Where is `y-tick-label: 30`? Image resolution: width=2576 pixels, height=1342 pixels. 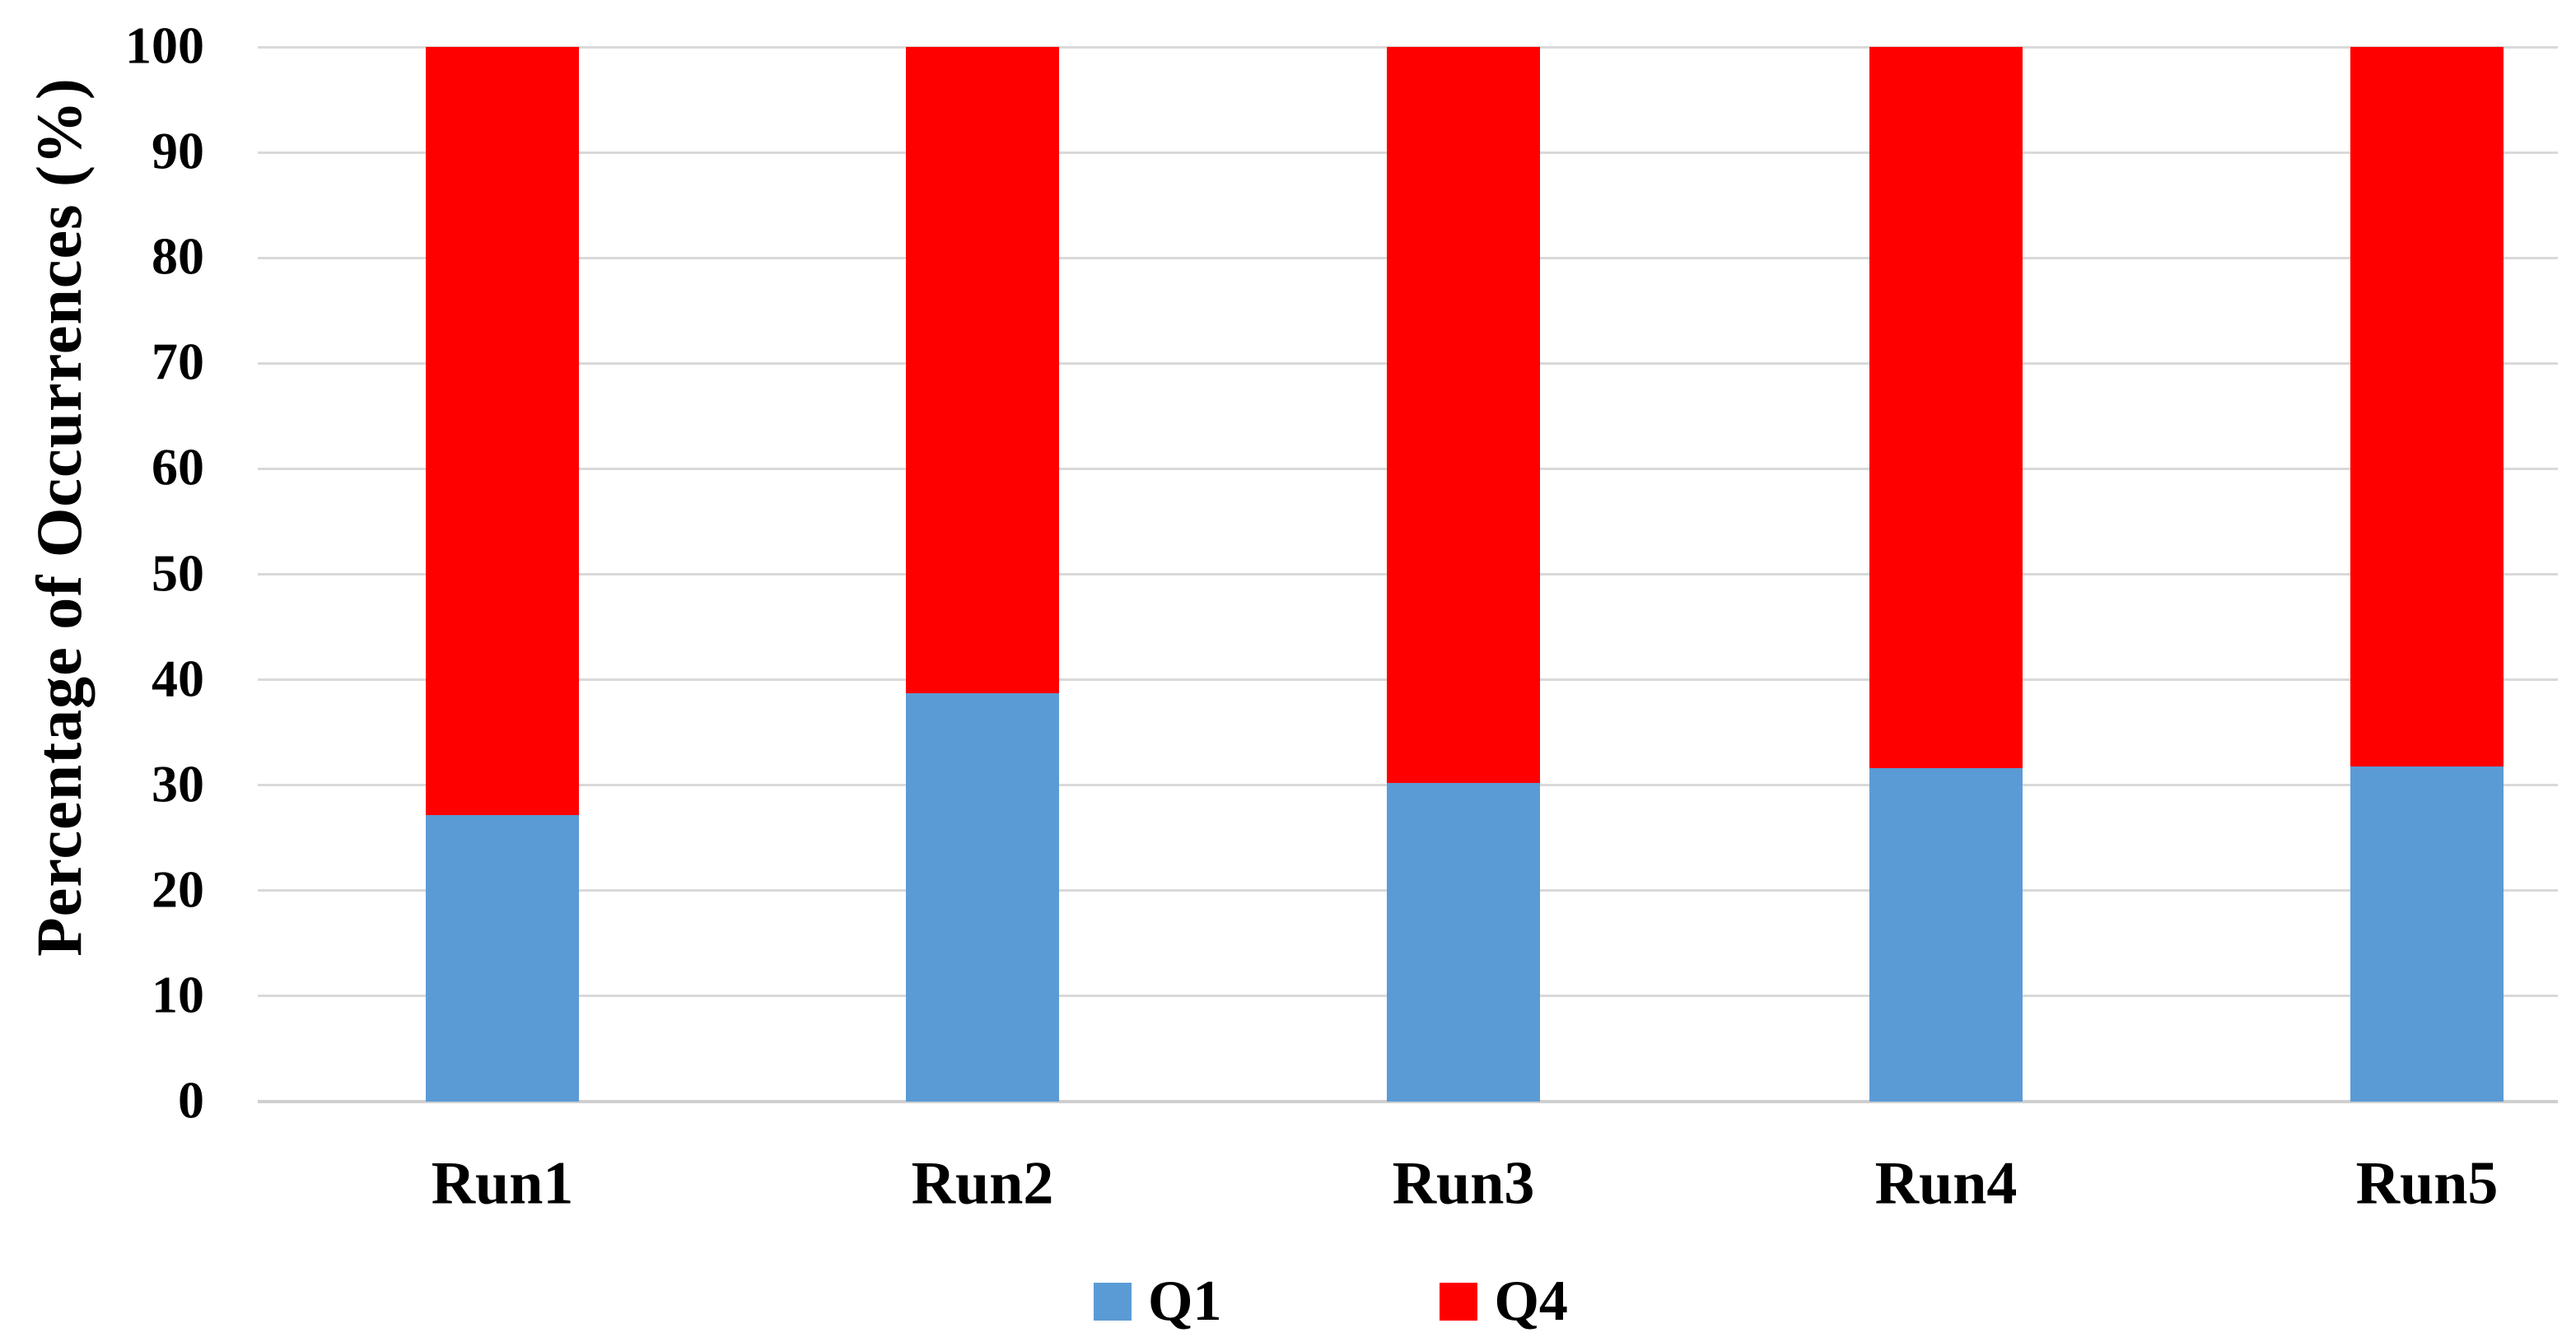
y-tick-label: 30 is located at coordinates (178, 784).